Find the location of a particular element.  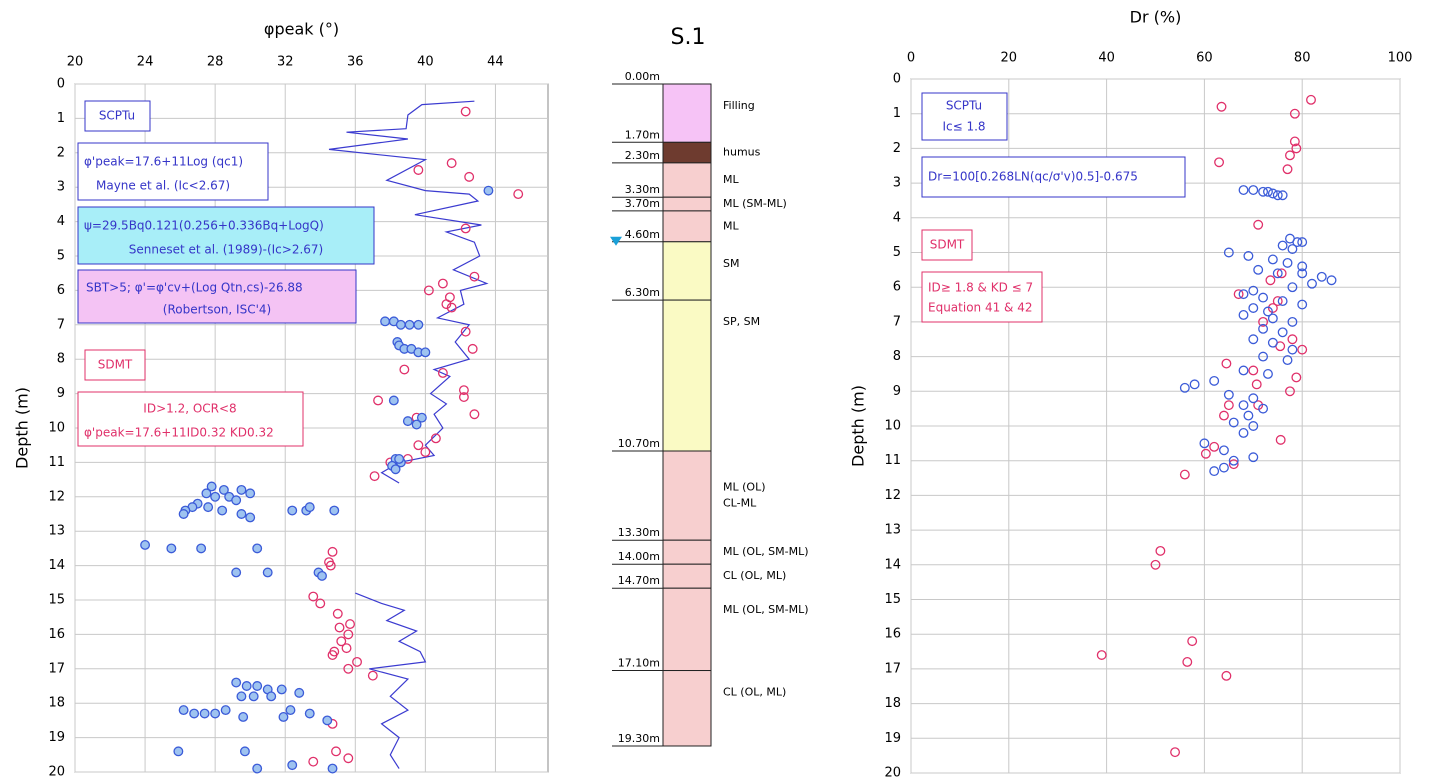

y-axis-label: Depth (m) is located at coordinates (858, 426).